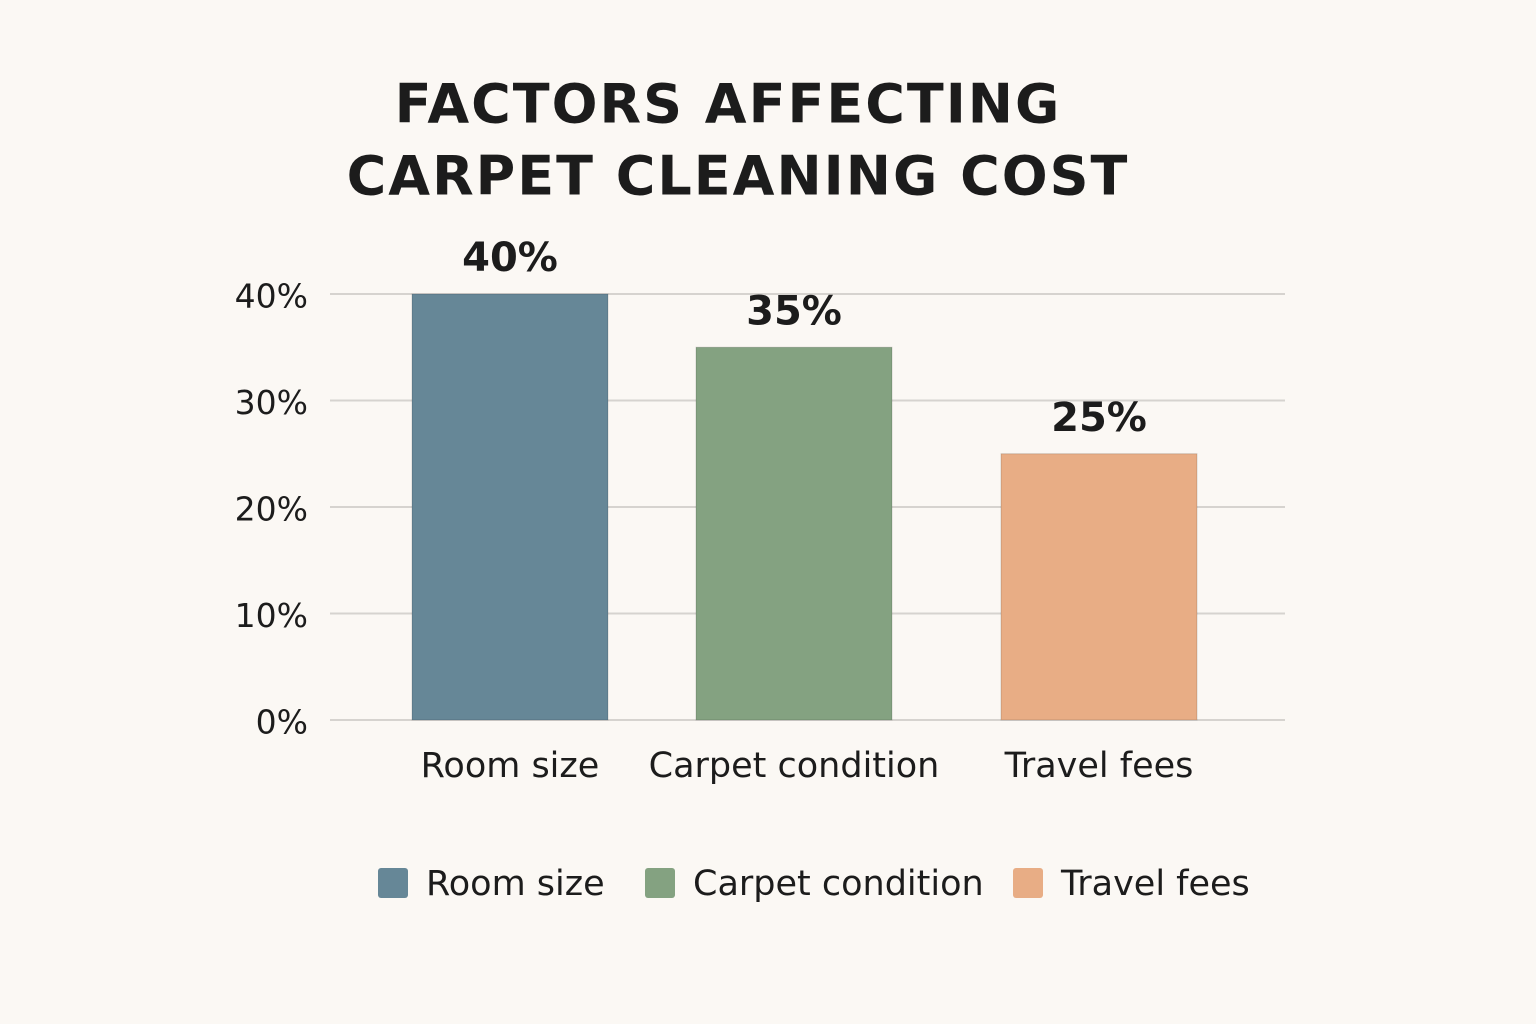  I want to click on legend-label: Room size, so click(515, 884).